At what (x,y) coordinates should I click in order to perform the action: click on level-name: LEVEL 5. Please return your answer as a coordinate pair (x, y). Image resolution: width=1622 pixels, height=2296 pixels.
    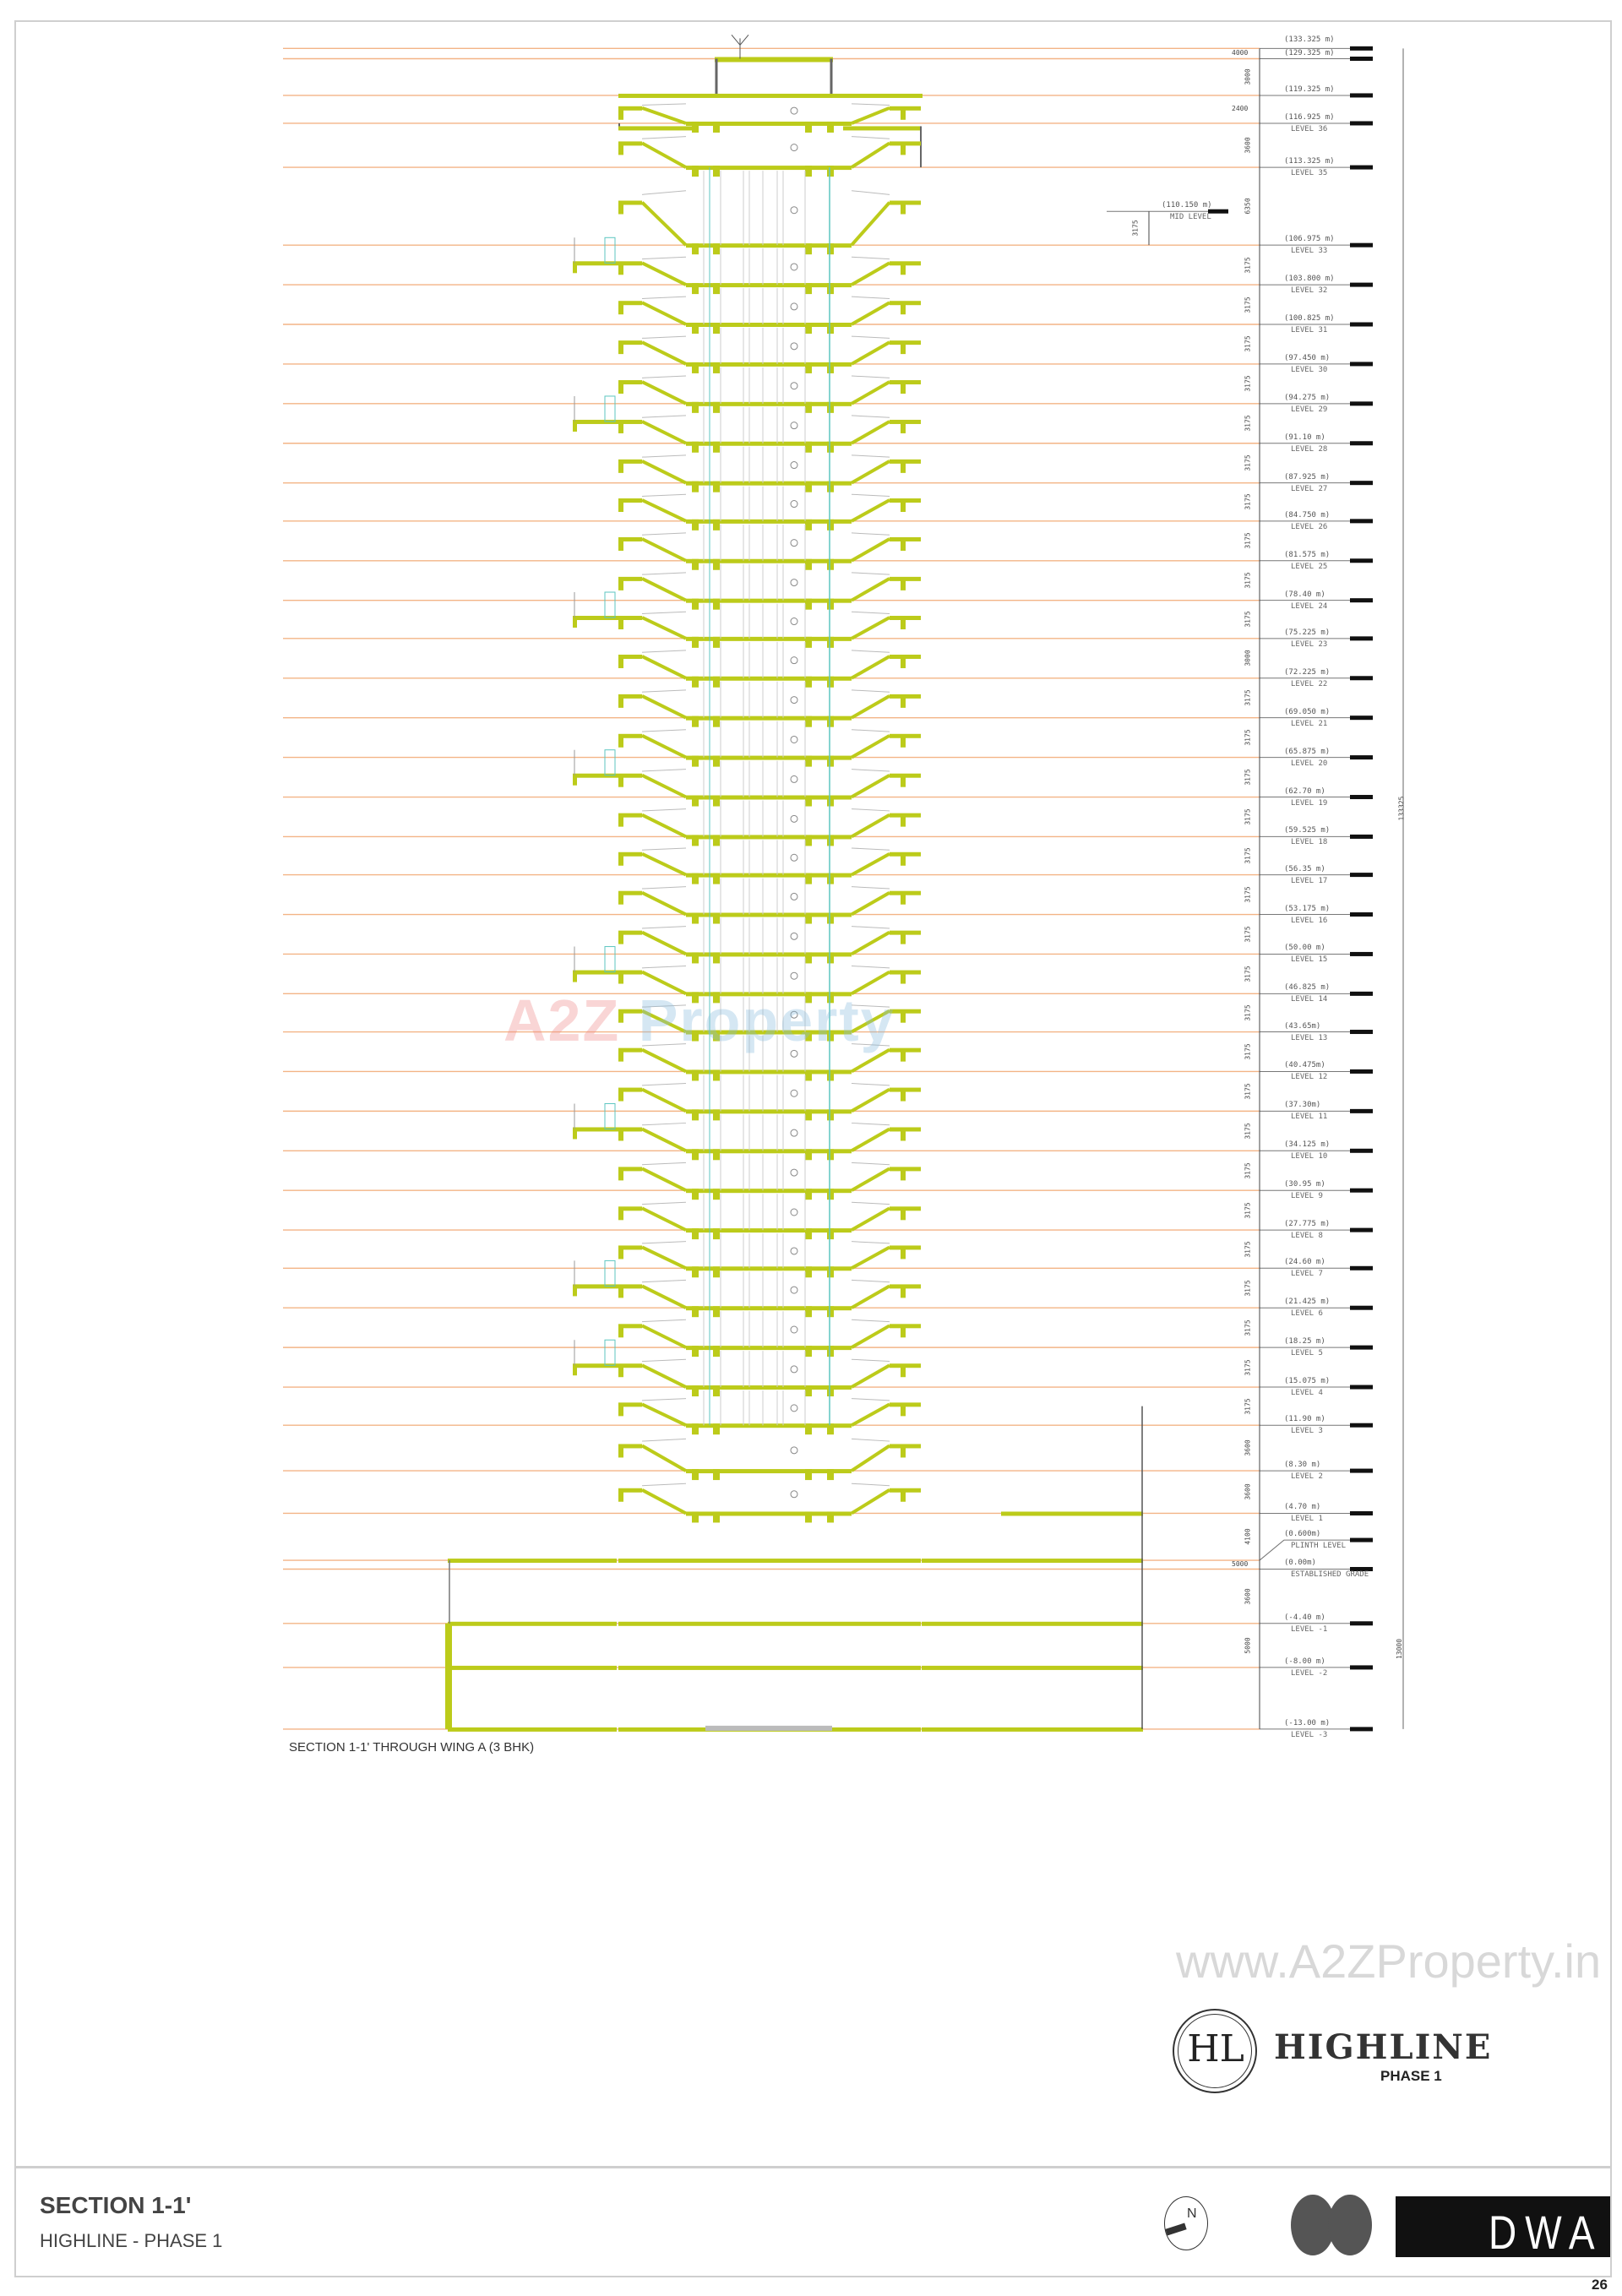
    Looking at the image, I should click on (1307, 1353).